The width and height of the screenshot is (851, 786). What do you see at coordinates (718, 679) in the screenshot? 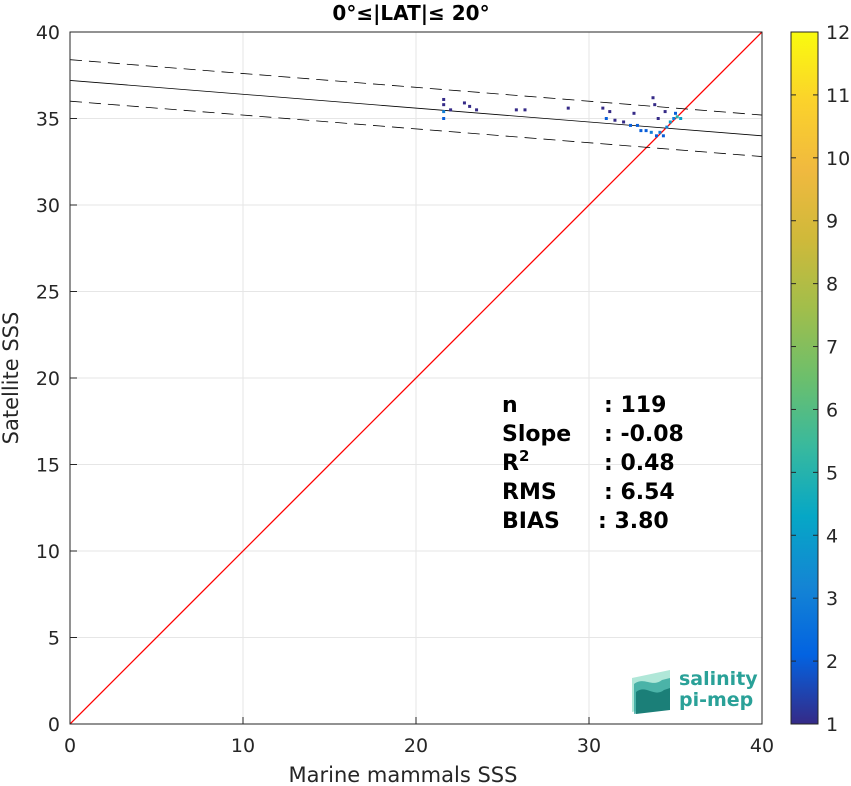
I see `logo-line1: salinity` at bounding box center [718, 679].